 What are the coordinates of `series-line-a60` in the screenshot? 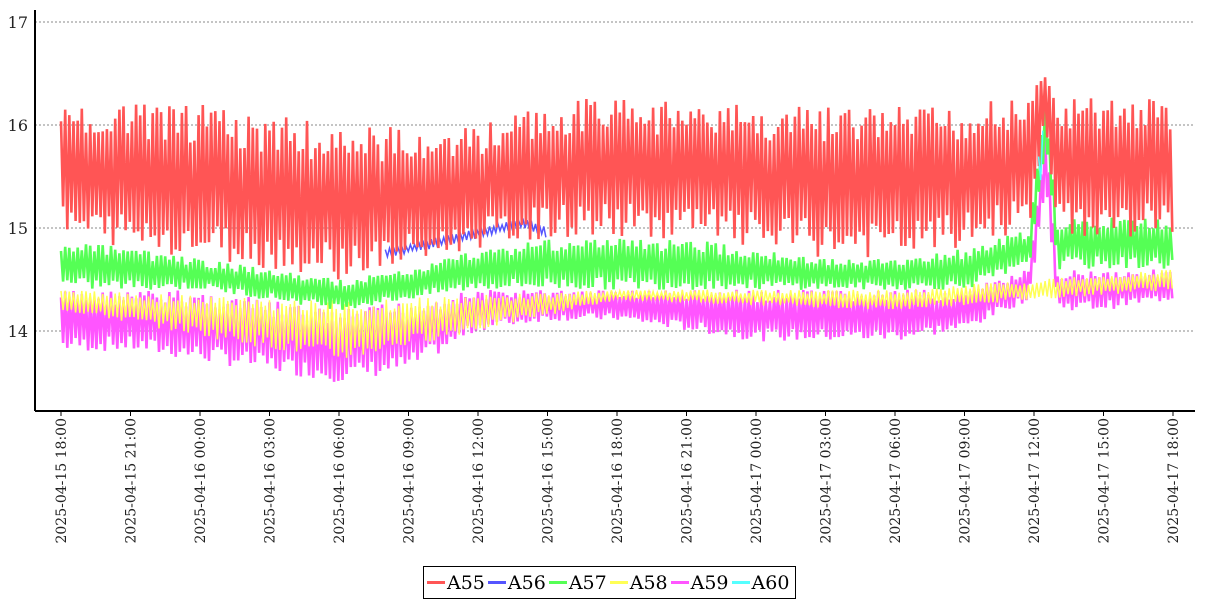 It's located at (1040, 155).